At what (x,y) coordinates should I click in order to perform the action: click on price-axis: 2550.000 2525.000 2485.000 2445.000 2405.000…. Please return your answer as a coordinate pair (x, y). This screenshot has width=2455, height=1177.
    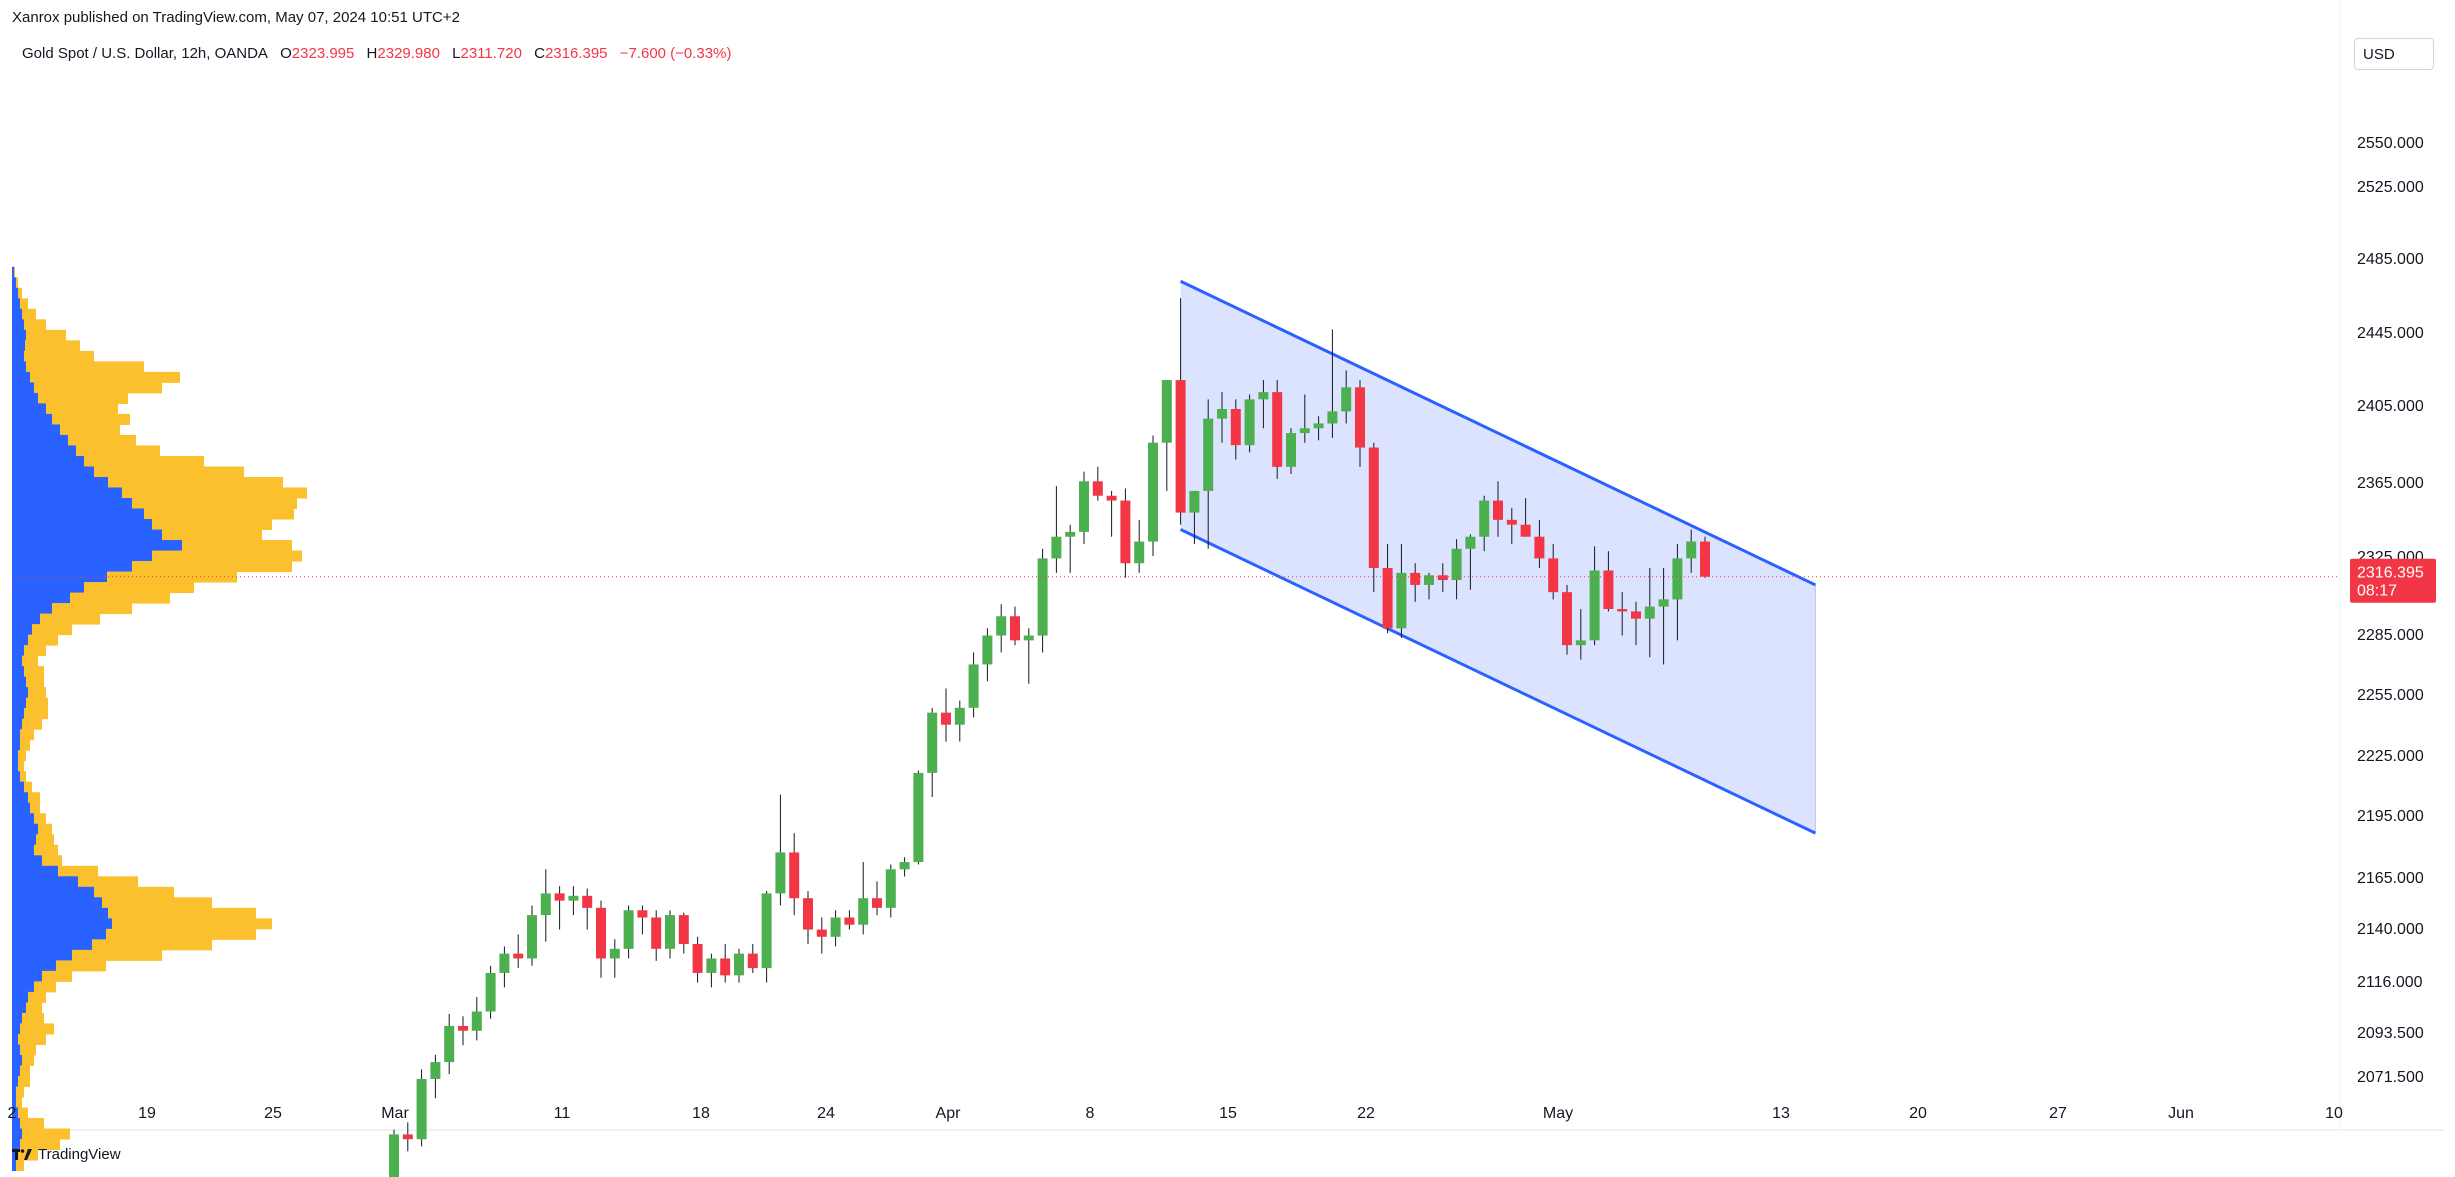
    Looking at the image, I should click on (2390, 610).